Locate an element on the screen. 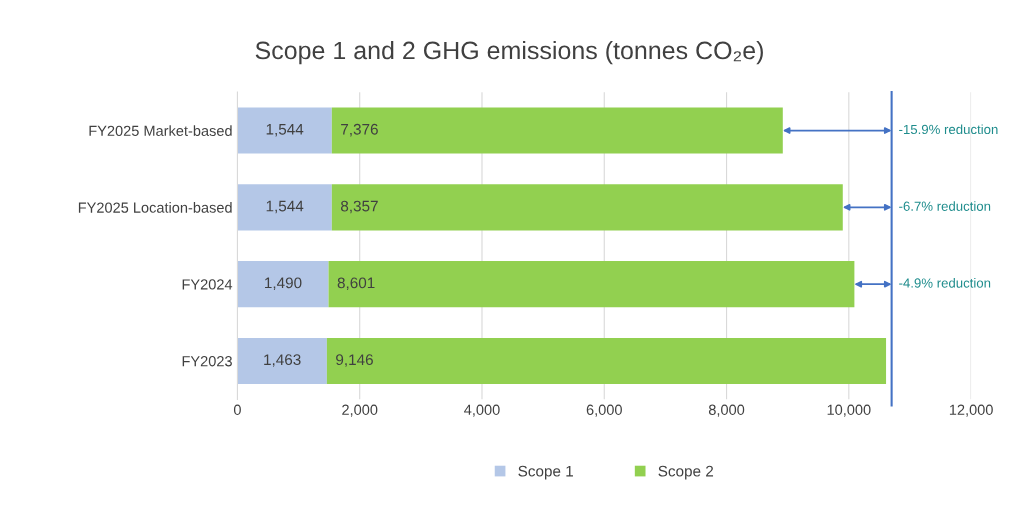 The width and height of the screenshot is (1019, 512). legend-label: Scope 2 is located at coordinates (686, 472).